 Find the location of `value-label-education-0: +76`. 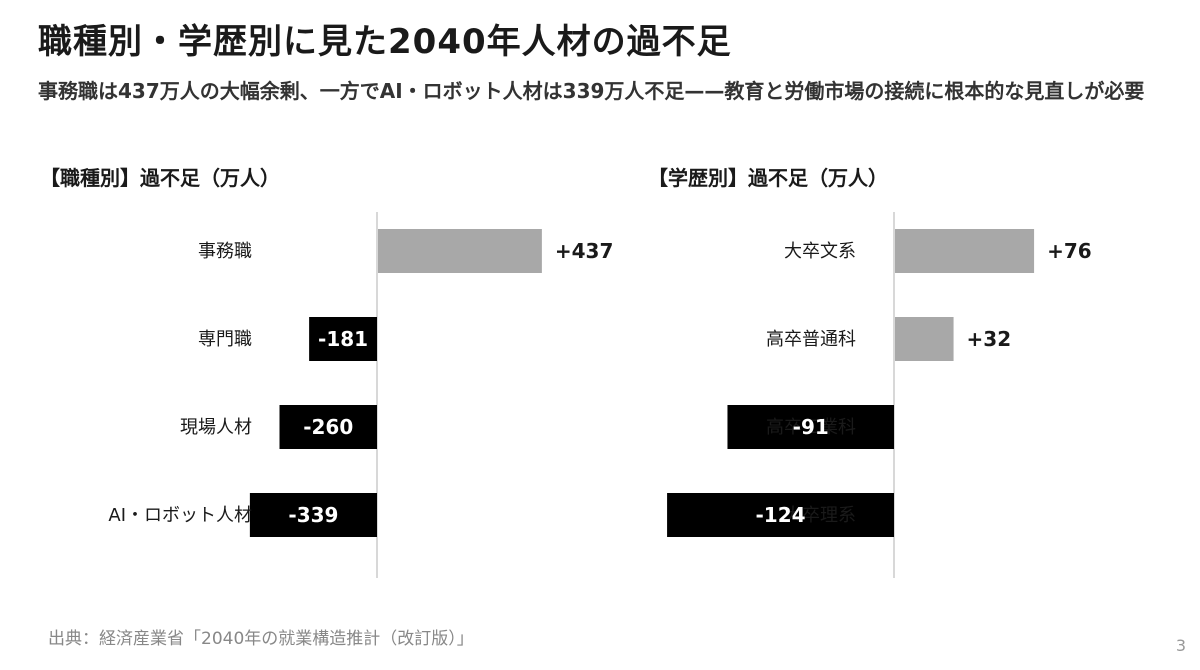

value-label-education-0: +76 is located at coordinates (1069, 251).